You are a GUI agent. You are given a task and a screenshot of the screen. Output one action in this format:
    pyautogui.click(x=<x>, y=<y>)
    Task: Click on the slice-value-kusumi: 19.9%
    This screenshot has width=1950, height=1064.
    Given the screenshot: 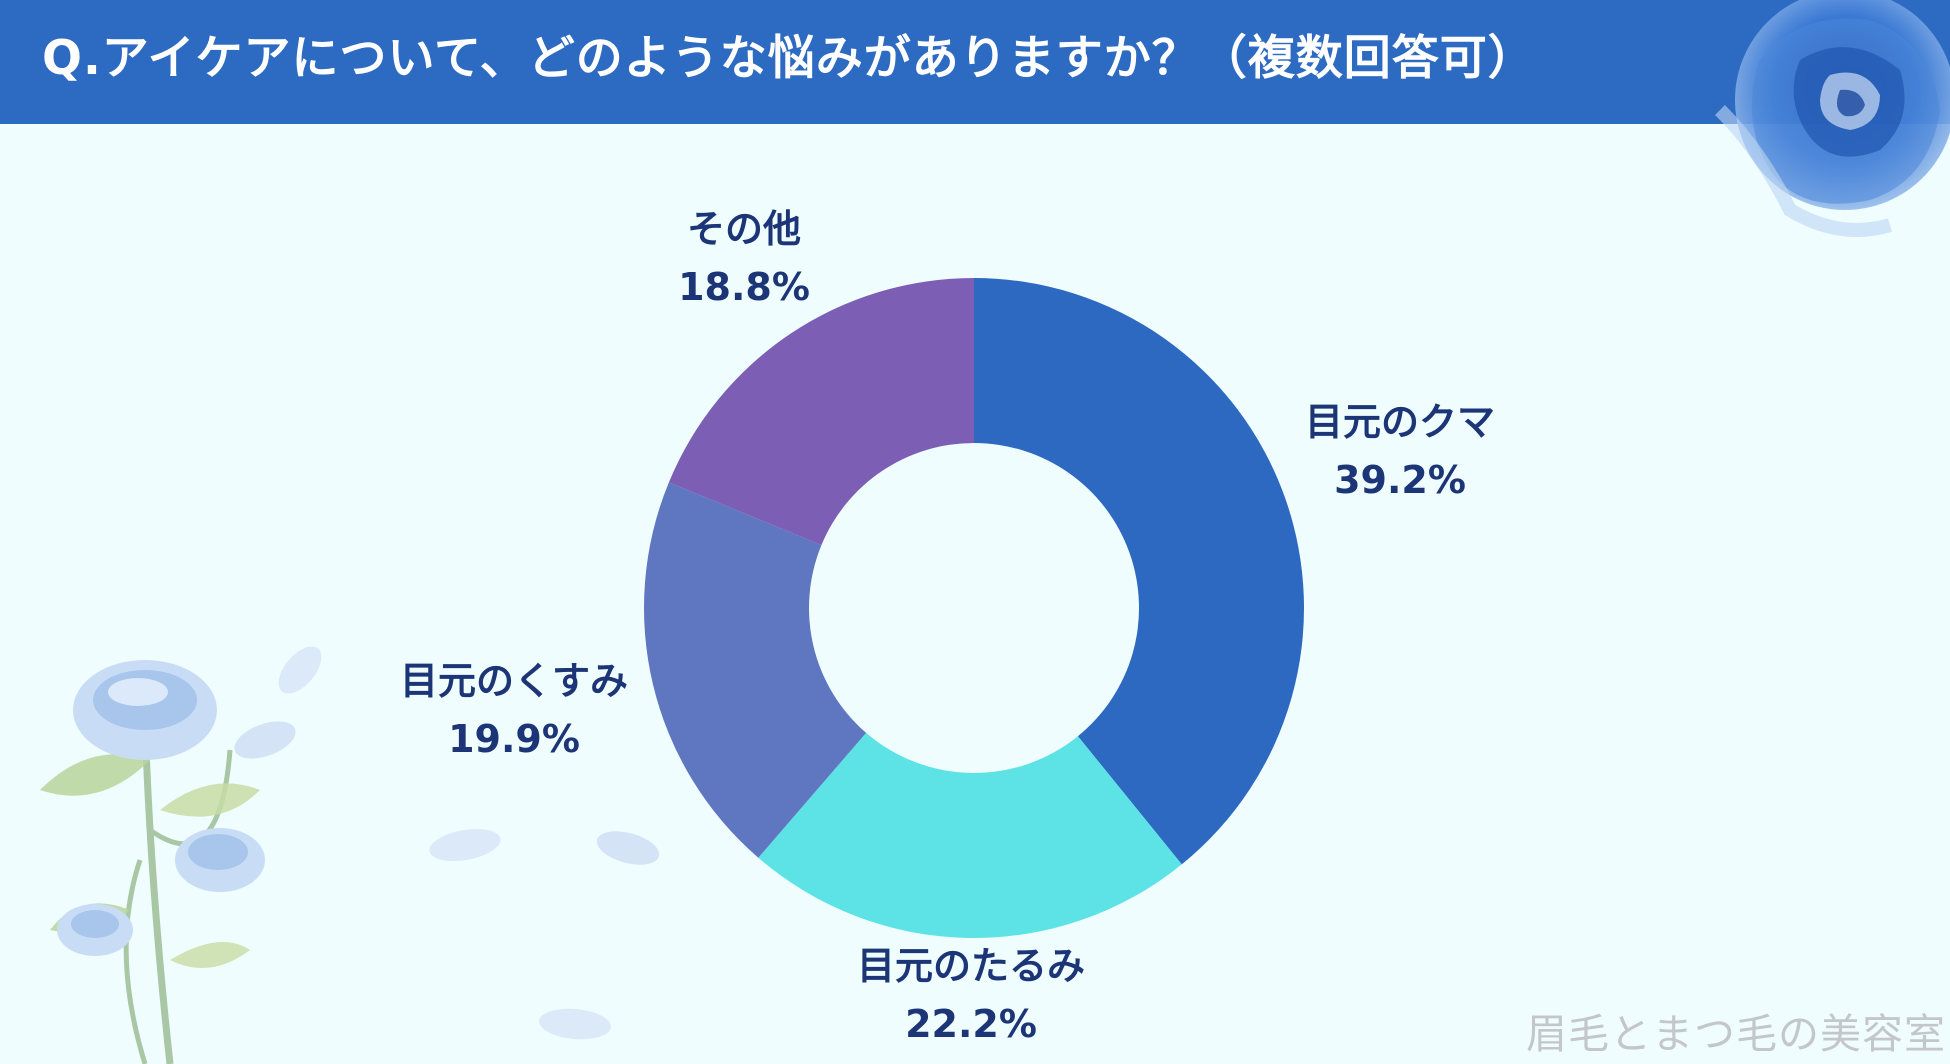 What is the action you would take?
    pyautogui.click(x=514, y=739)
    